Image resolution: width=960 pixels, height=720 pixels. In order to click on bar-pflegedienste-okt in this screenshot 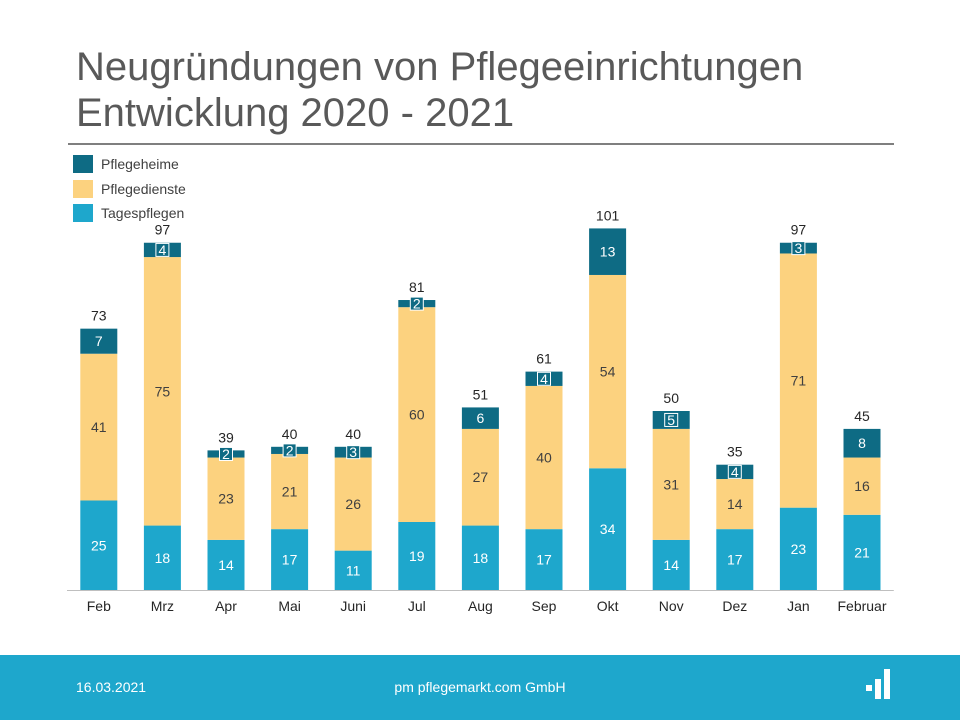, I will do `click(608, 371)`.